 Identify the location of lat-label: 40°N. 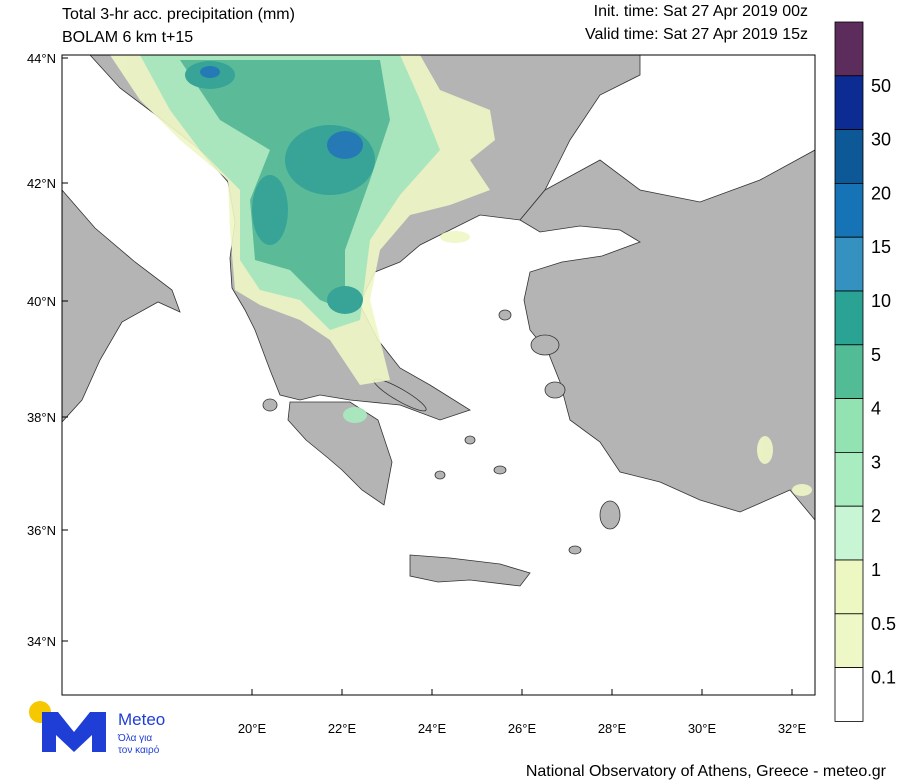
(41, 301).